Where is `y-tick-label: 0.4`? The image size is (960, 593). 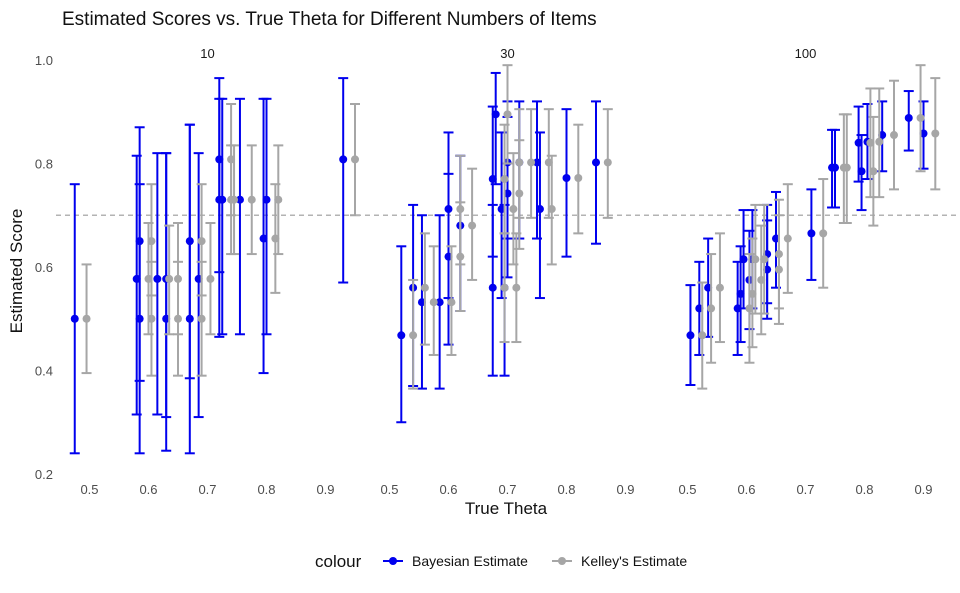 y-tick-label: 0.4 is located at coordinates (44, 371).